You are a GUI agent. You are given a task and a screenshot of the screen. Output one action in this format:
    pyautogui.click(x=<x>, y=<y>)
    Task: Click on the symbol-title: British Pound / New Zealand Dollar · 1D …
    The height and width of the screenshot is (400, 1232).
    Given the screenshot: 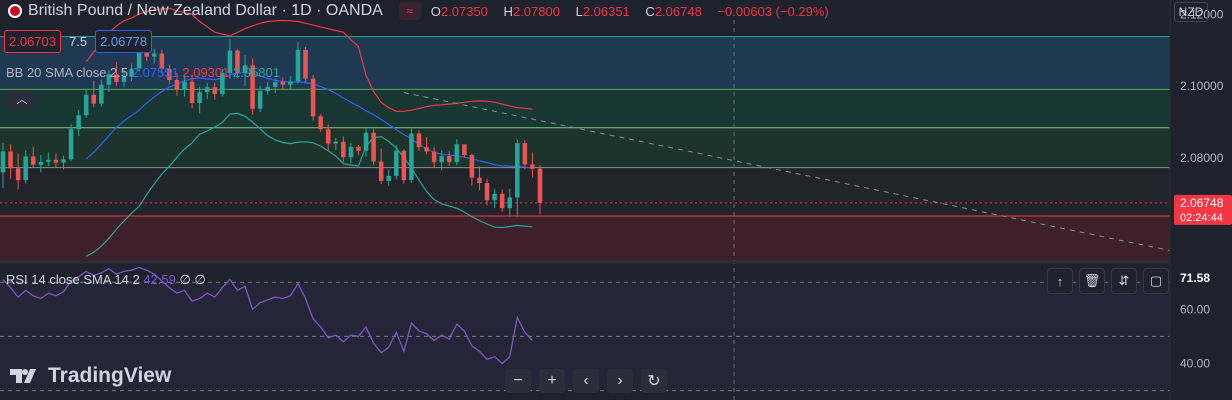 What is the action you would take?
    pyautogui.click(x=205, y=10)
    